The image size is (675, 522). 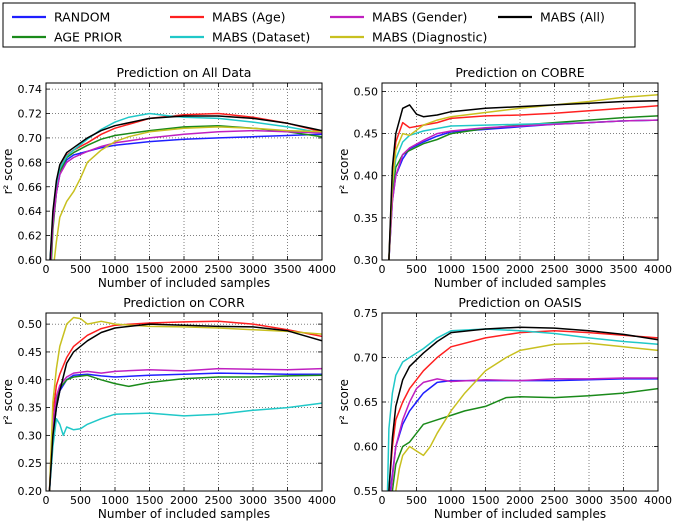 What do you see at coordinates (261, 37) in the screenshot?
I see `legend-label: MABS (Dataset)` at bounding box center [261, 37].